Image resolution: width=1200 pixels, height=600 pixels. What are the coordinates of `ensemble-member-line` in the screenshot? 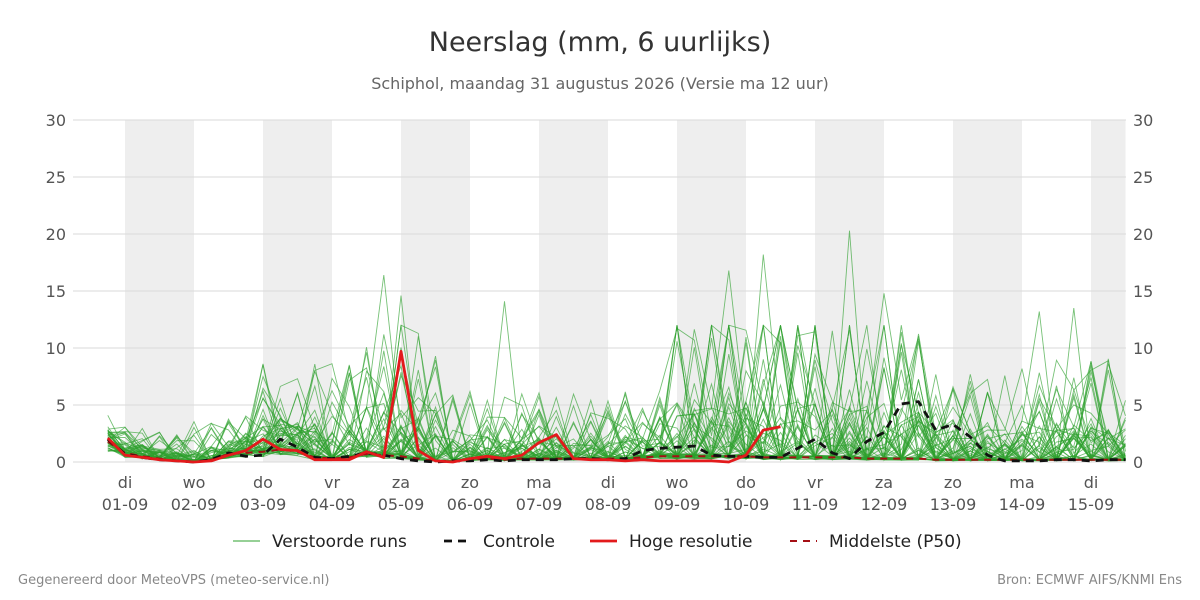 It's located at (616, 420).